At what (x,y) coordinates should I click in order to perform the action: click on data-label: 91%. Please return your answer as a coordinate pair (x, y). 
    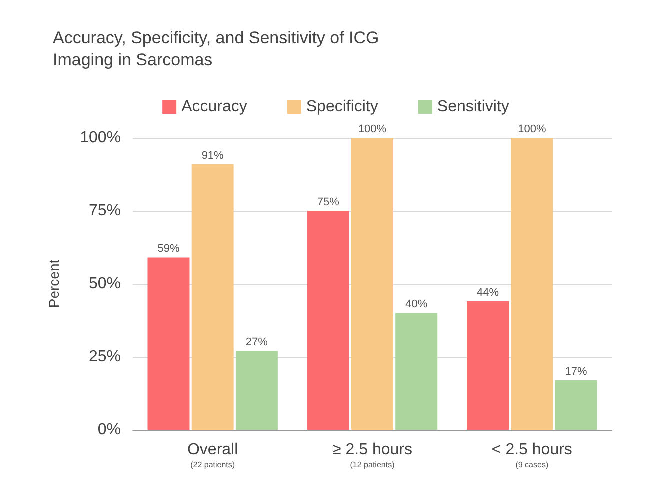
    Looking at the image, I should click on (213, 156).